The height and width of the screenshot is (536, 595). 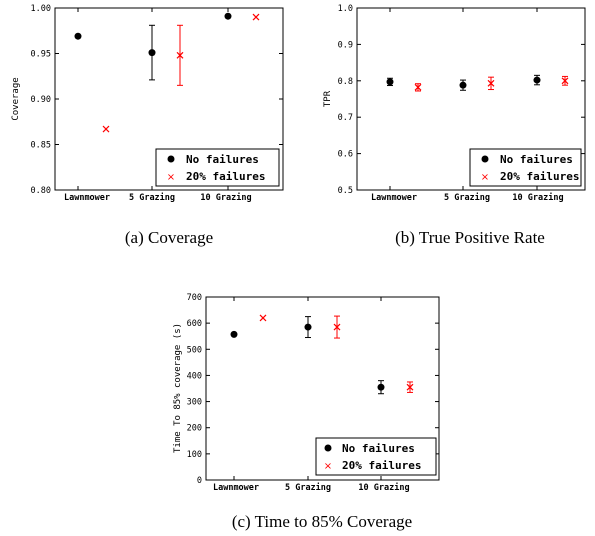 I want to click on chart-c-ytick-label: 700, so click(x=194, y=298).